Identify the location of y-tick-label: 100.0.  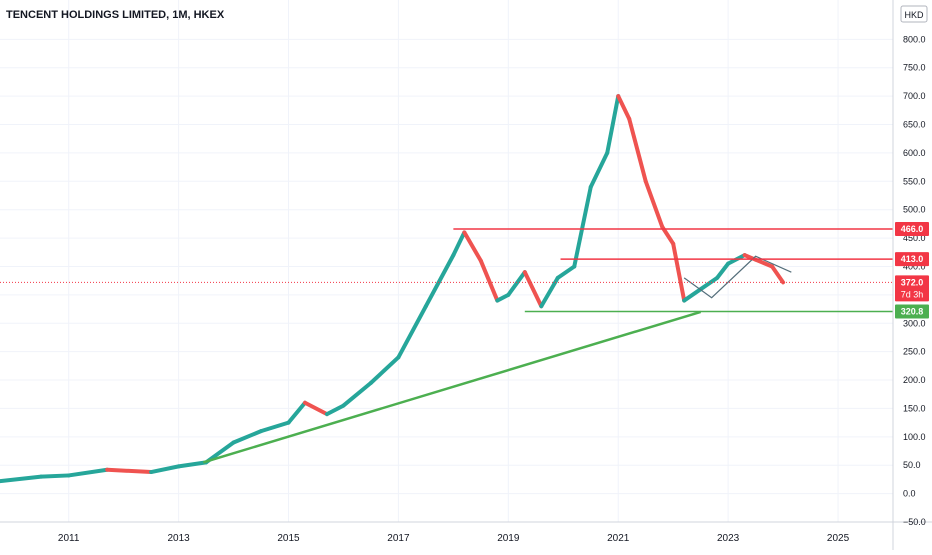
(914, 437).